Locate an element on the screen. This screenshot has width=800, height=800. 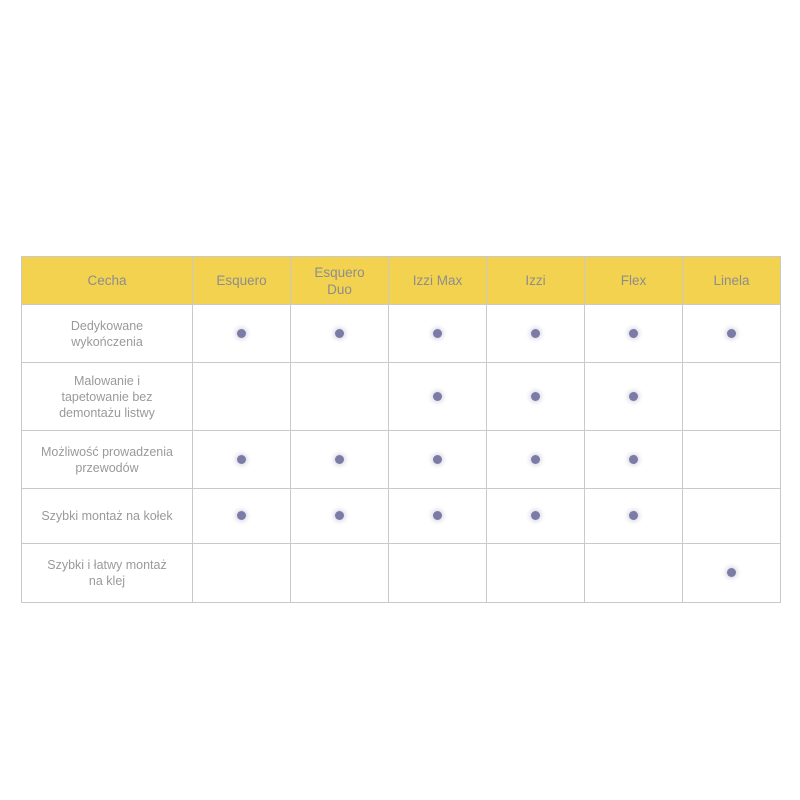
header-row: Cecha Esquero Esquero Duo Izzi Max Izzi is located at coordinates (401, 280).